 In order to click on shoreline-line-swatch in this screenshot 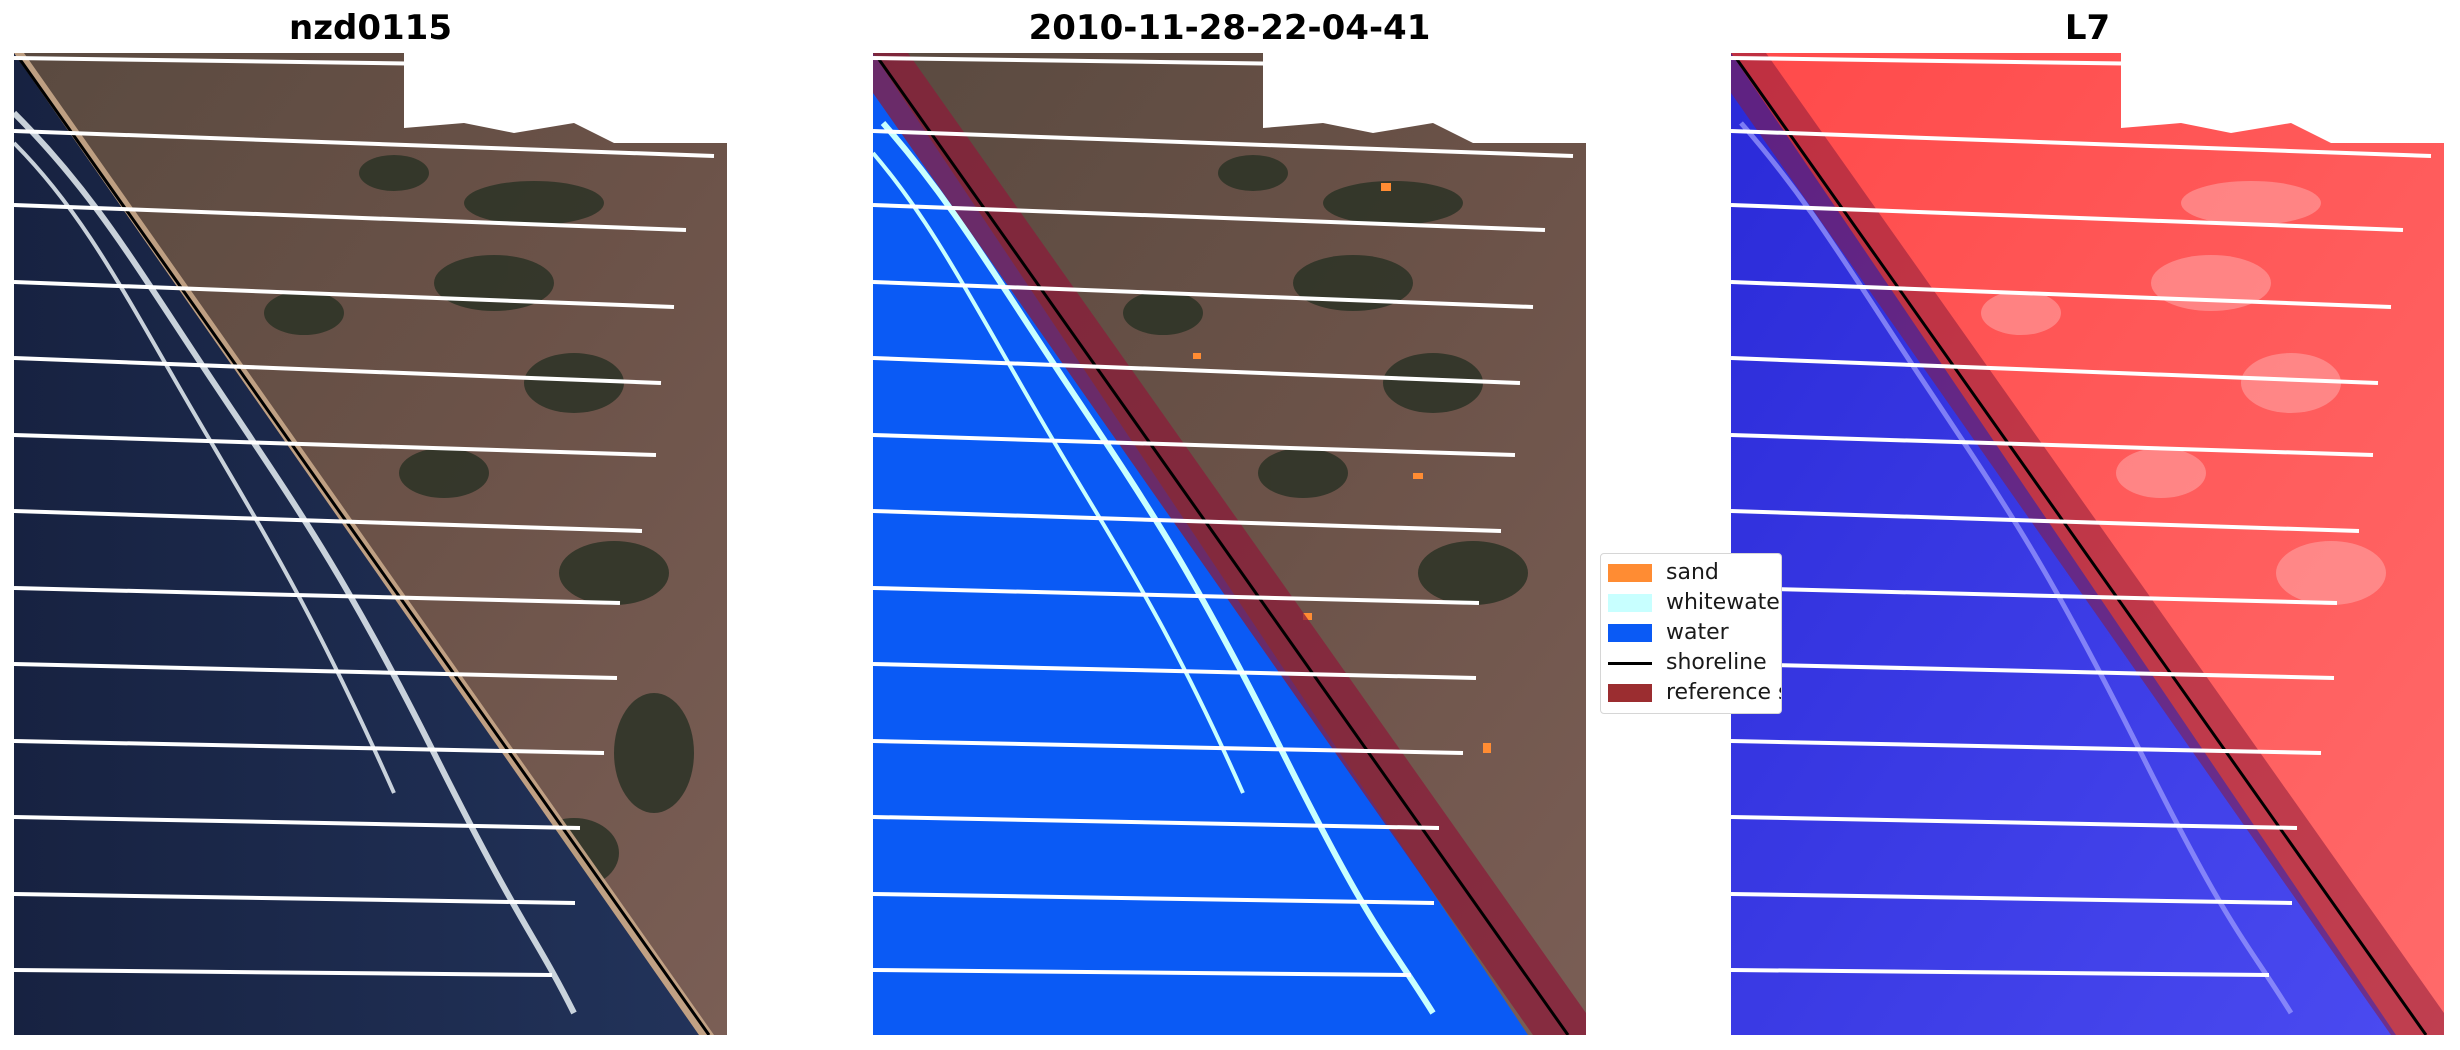, I will do `click(1630, 663)`.